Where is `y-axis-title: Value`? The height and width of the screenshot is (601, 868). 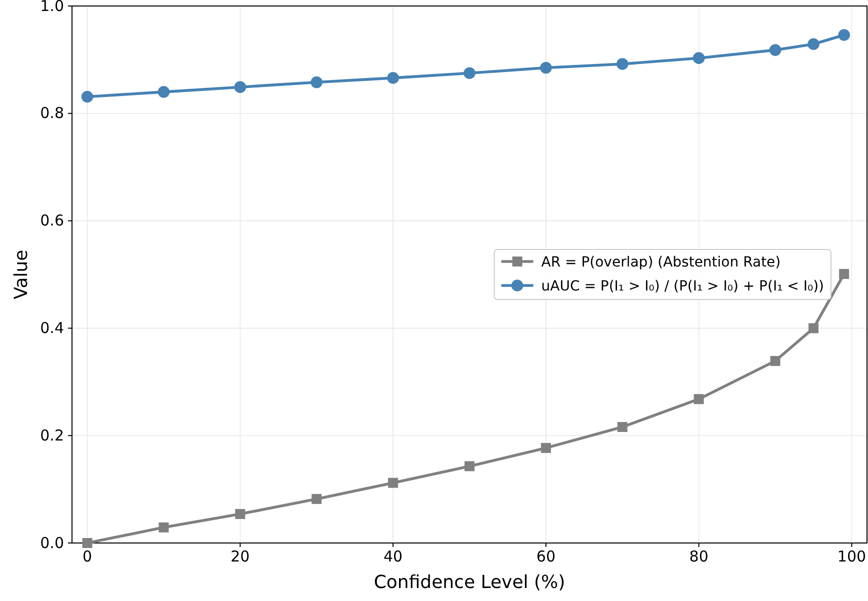 y-axis-title: Value is located at coordinates (21, 275).